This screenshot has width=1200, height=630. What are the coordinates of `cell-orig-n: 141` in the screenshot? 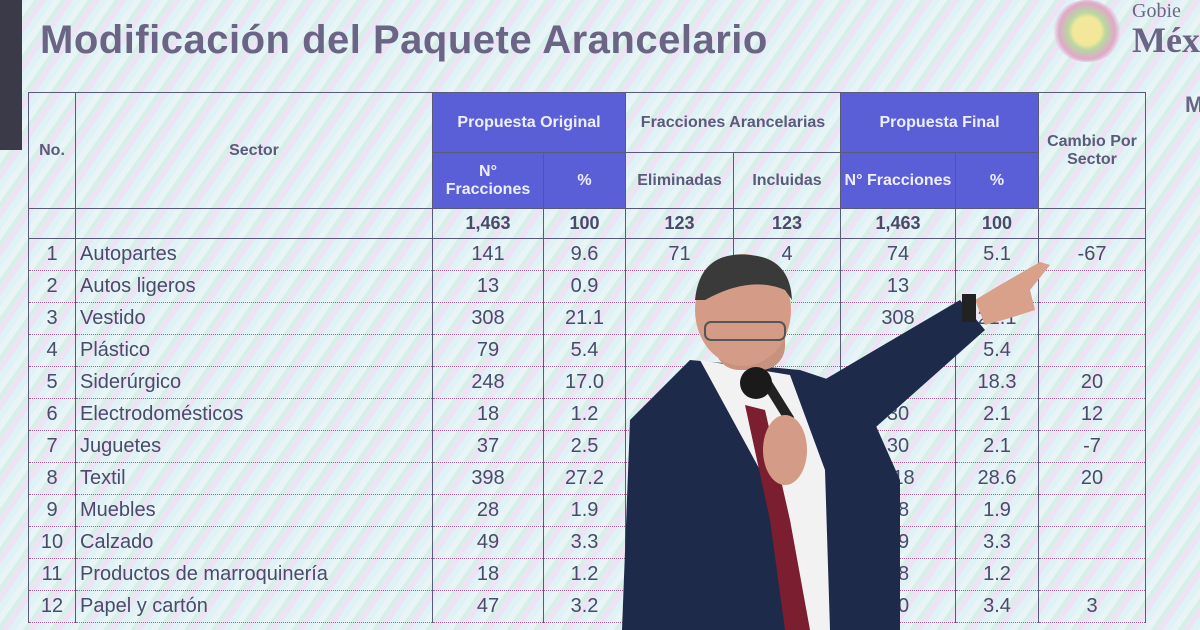 It's located at (488, 254).